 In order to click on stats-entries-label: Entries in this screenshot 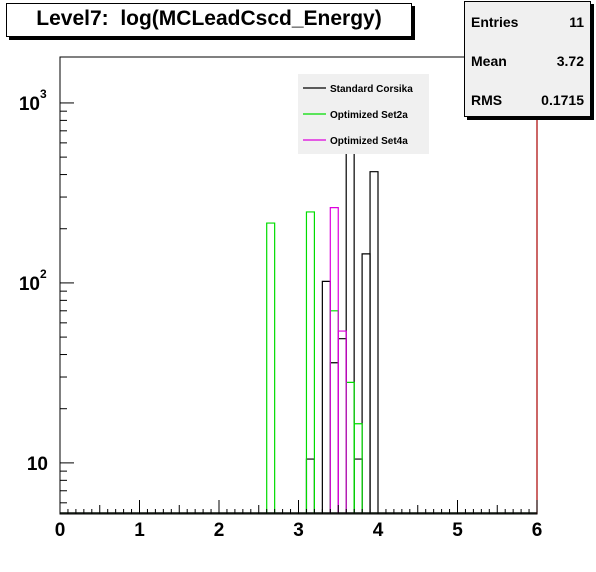, I will do `click(495, 22)`.